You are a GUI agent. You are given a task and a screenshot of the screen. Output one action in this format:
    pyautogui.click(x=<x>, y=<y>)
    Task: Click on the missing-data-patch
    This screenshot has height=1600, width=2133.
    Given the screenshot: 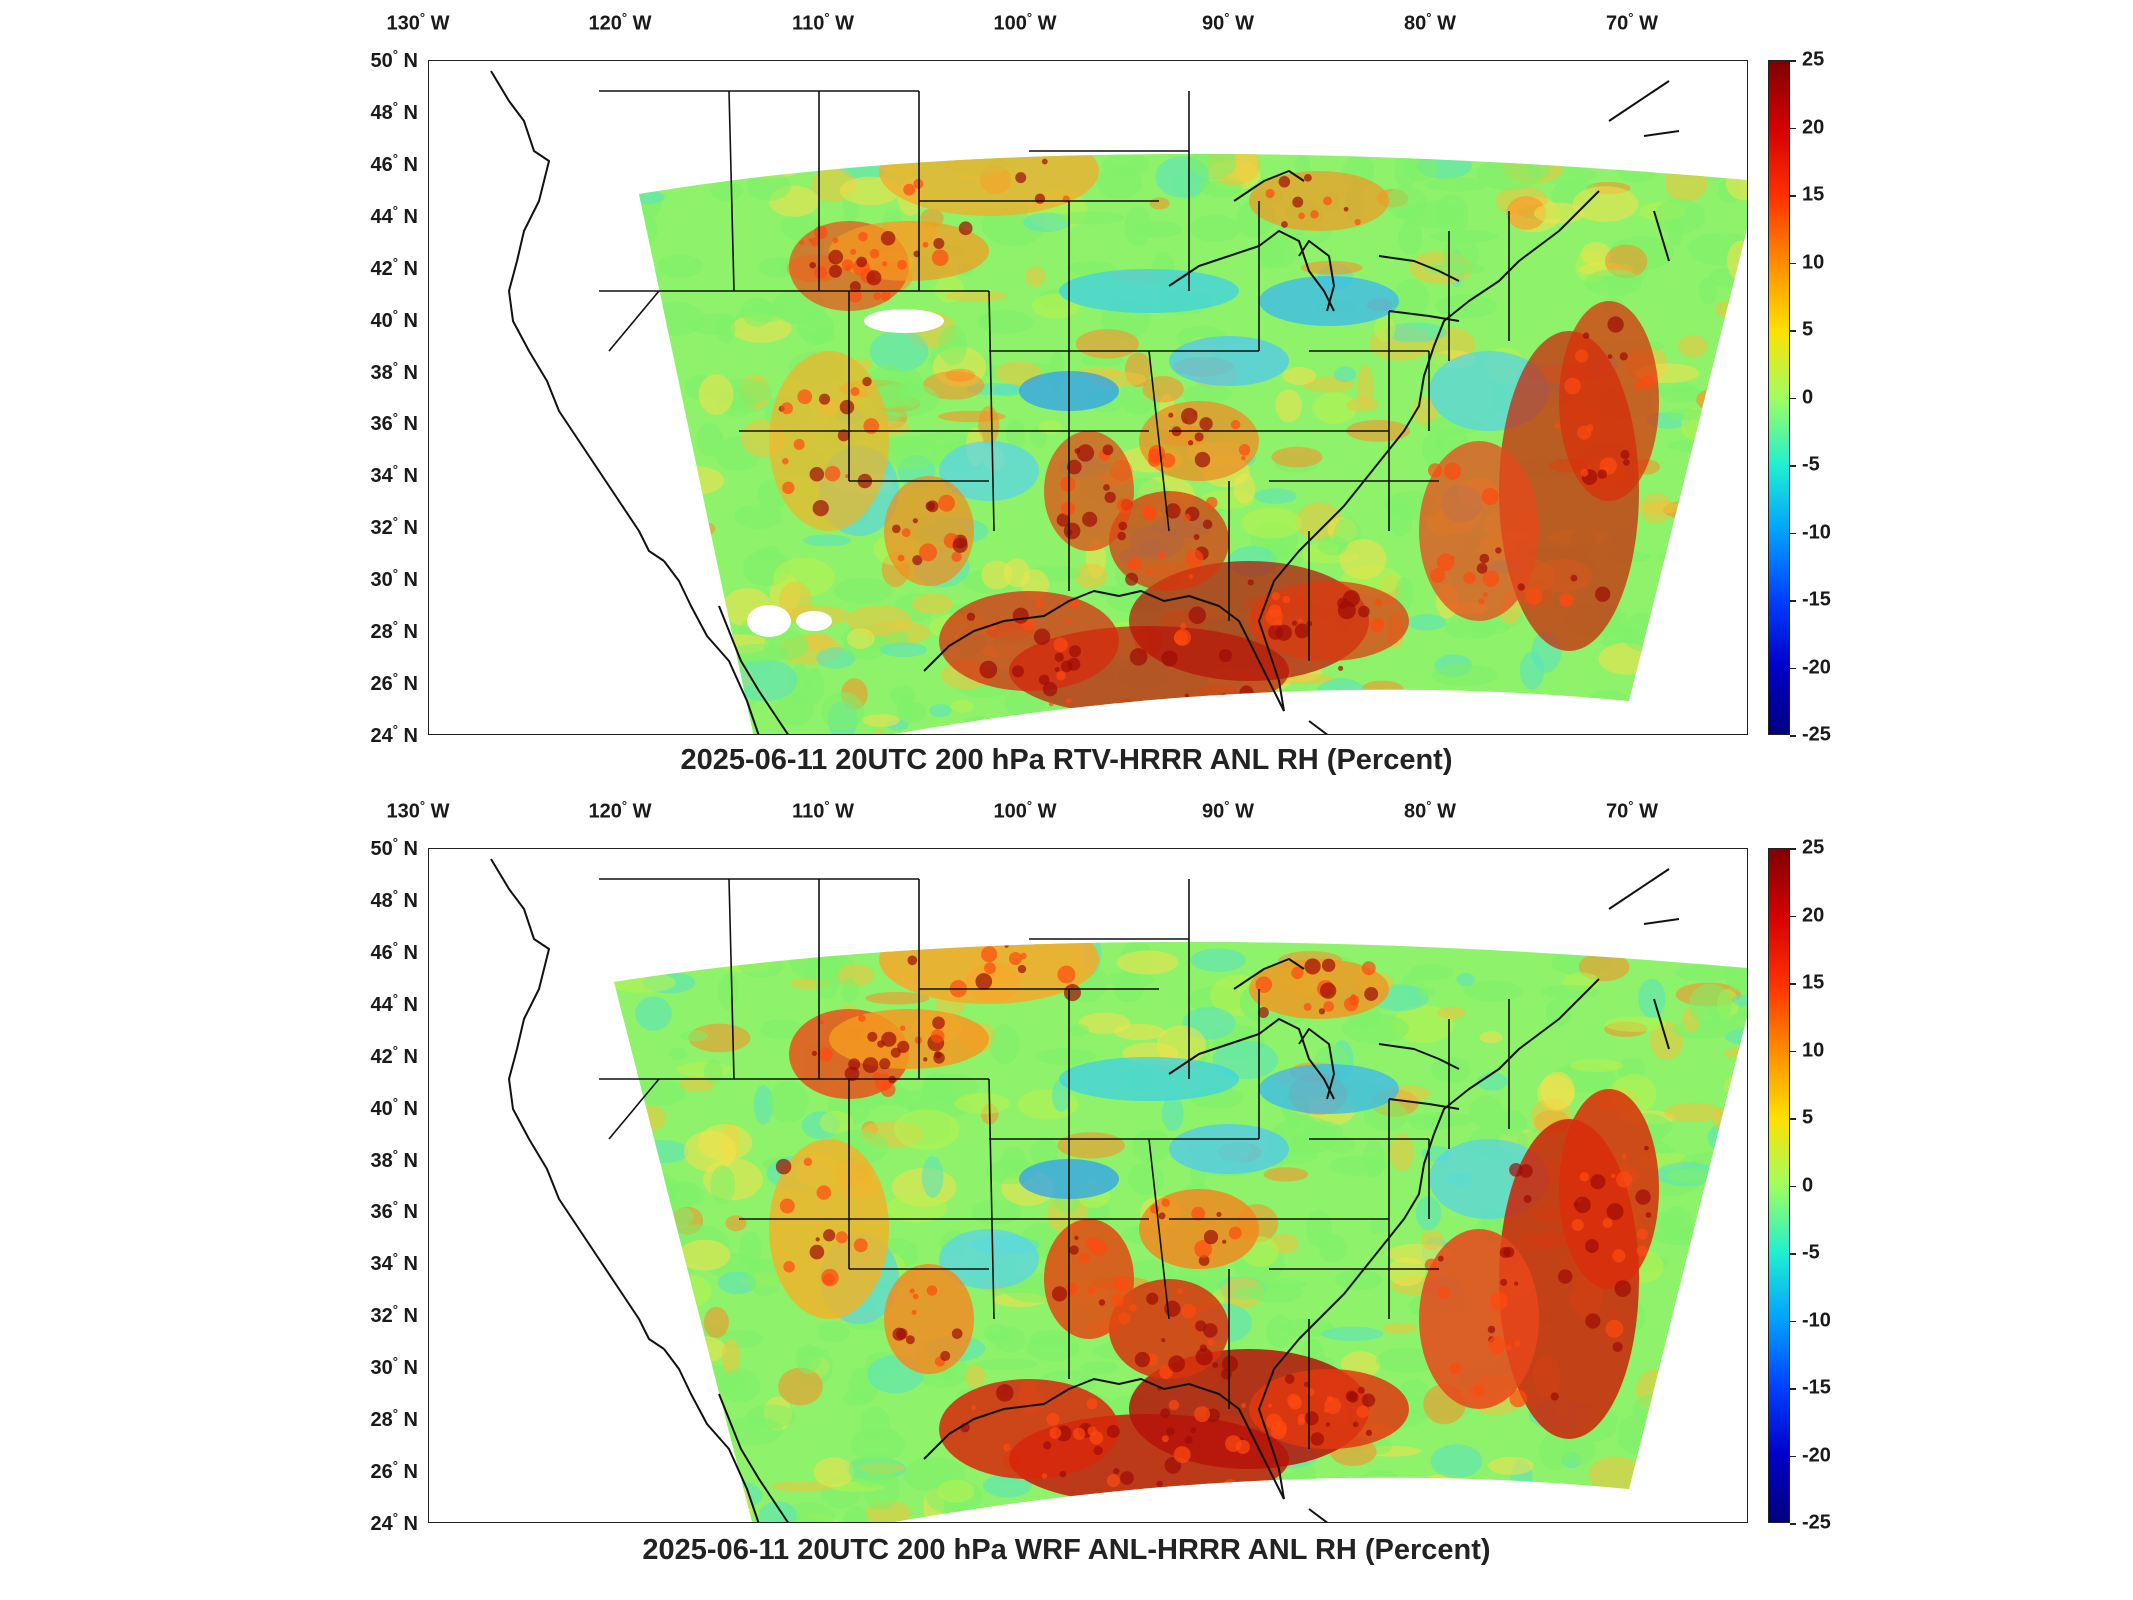 What is the action you would take?
    pyautogui.click(x=814, y=621)
    